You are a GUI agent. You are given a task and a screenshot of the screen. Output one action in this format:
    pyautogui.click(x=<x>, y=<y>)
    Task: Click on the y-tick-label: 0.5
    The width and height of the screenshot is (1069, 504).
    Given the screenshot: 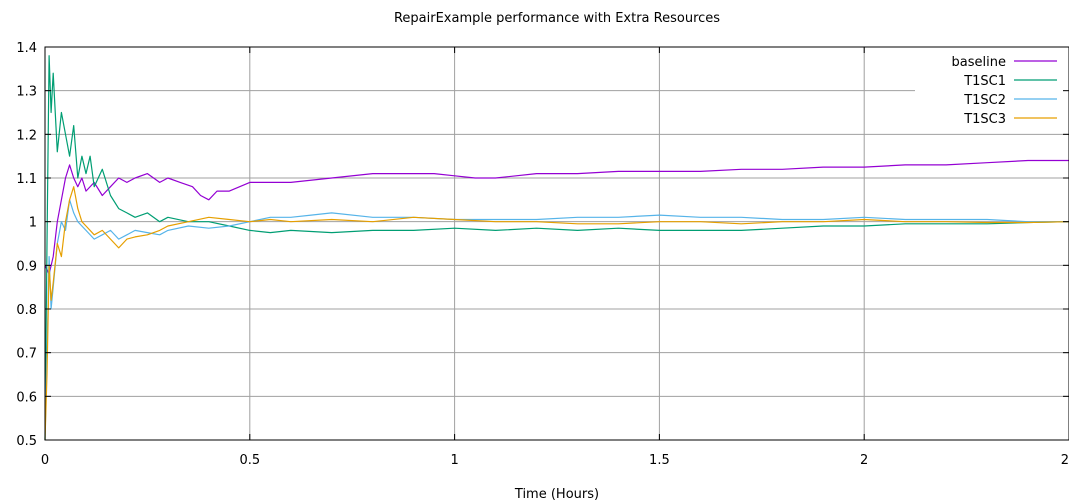 What is the action you would take?
    pyautogui.click(x=26, y=441)
    